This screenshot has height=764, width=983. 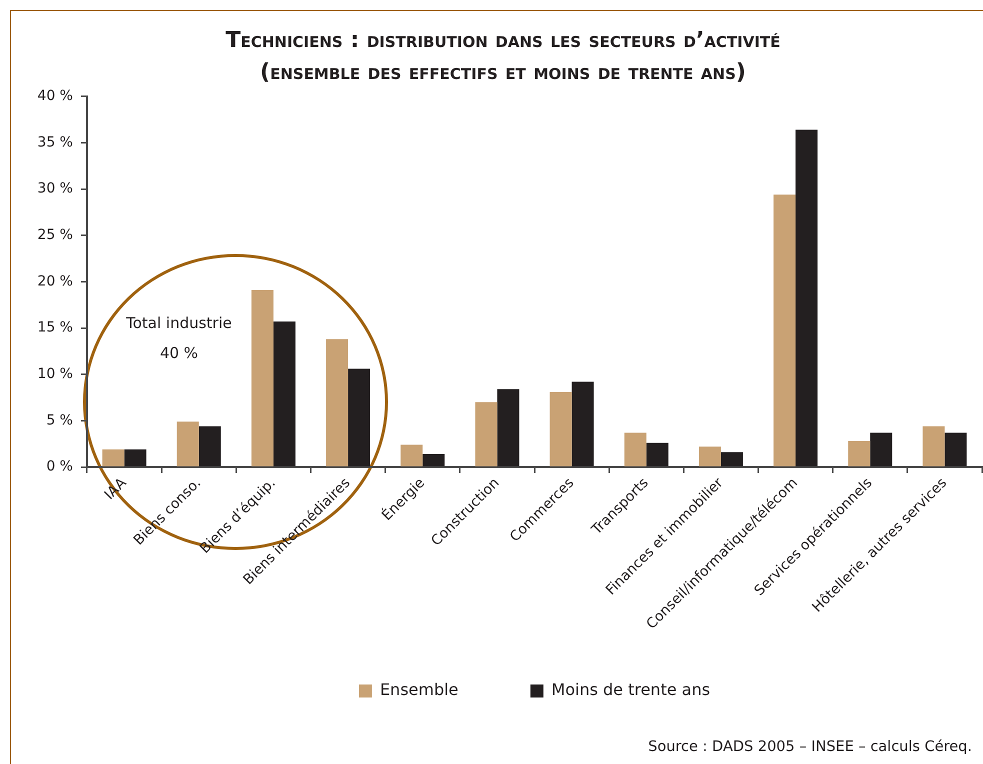 What do you see at coordinates (116, 489) in the screenshot?
I see `x-tick-label: IAA` at bounding box center [116, 489].